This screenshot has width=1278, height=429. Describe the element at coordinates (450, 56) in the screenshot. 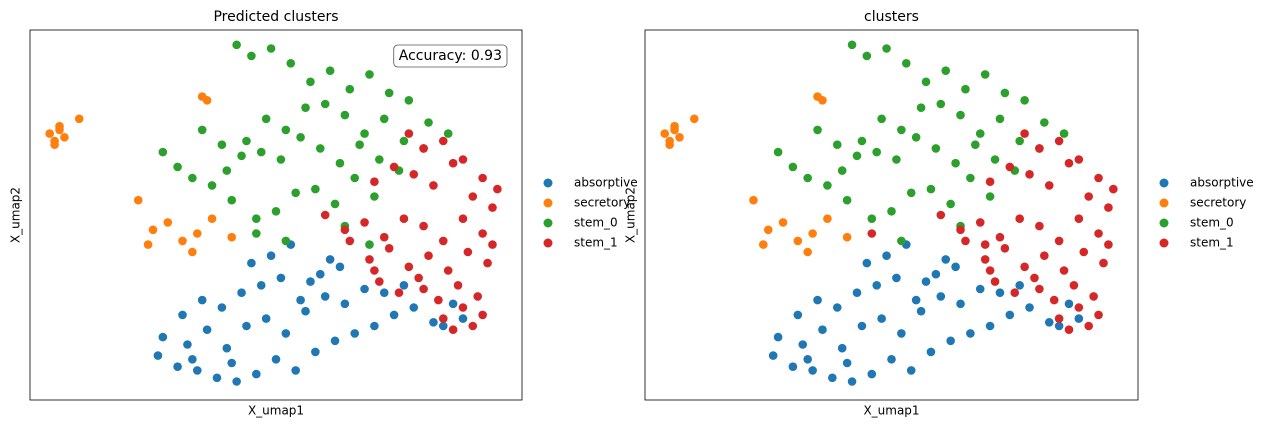

I see `annotation-box` at that location.